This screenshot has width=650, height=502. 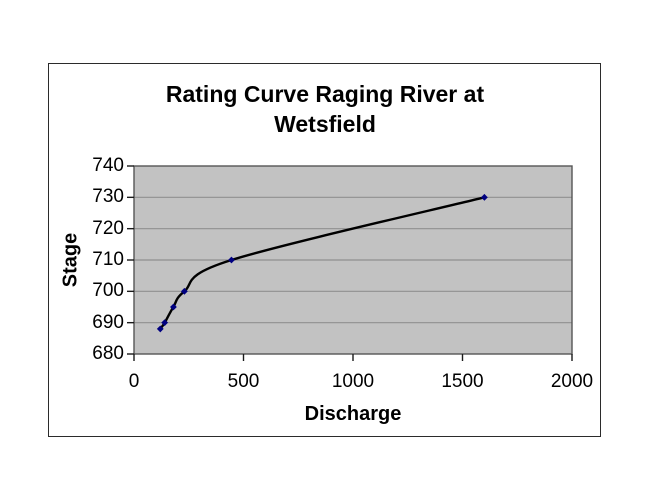 I want to click on y-tick-label: 700, so click(x=108, y=291).